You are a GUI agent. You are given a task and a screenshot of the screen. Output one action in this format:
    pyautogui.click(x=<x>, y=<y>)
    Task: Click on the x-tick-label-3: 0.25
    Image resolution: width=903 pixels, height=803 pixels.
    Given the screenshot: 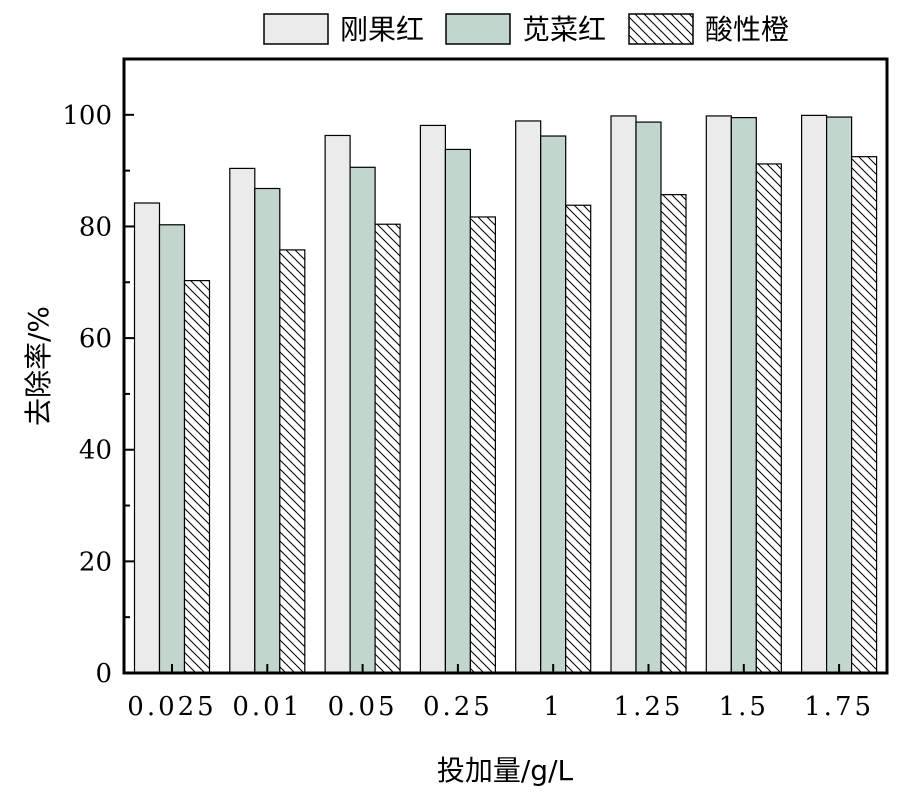 What is the action you would take?
    pyautogui.click(x=458, y=707)
    